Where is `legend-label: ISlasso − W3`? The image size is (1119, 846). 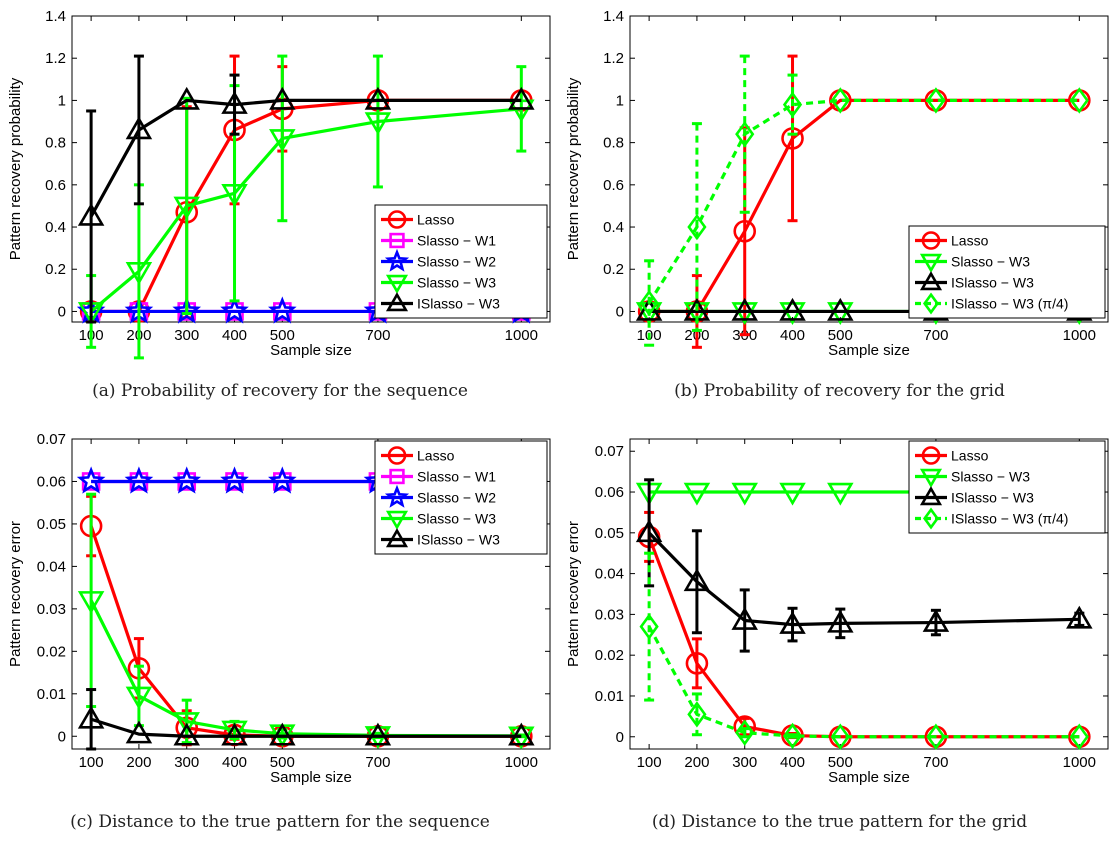
legend-label: ISlasso − W3 is located at coordinates (992, 498).